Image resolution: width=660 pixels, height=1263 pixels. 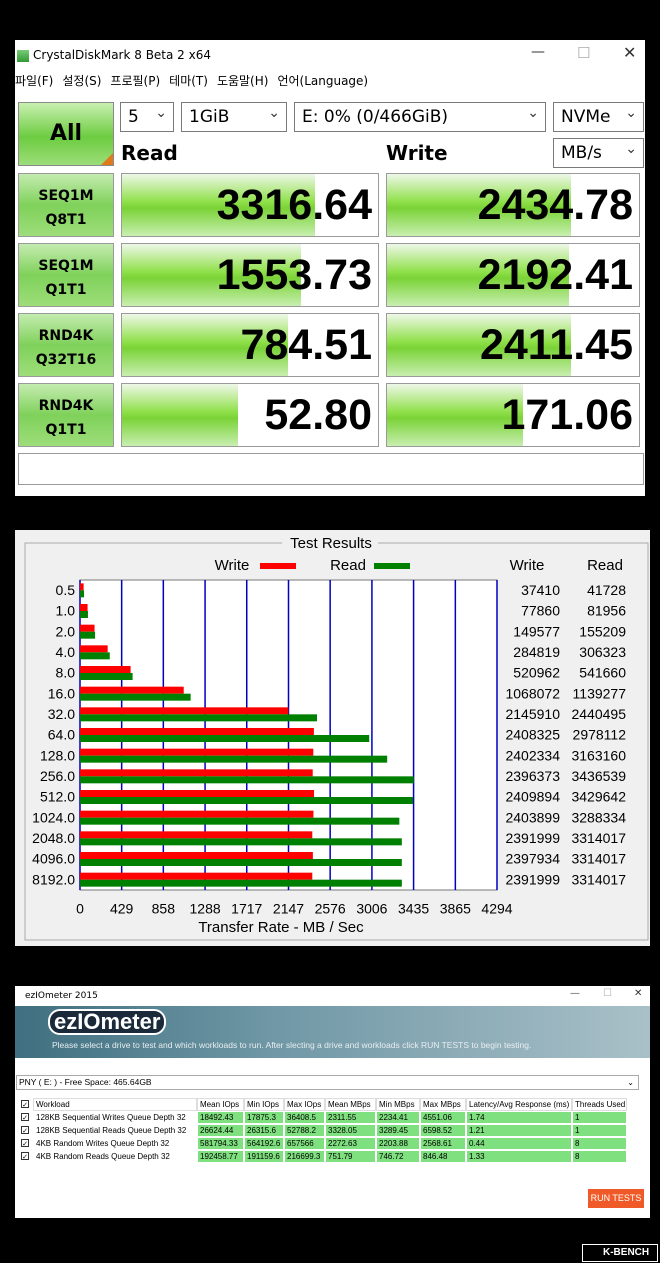 I want to click on test-label-line: Q1T1, so click(x=66, y=290).